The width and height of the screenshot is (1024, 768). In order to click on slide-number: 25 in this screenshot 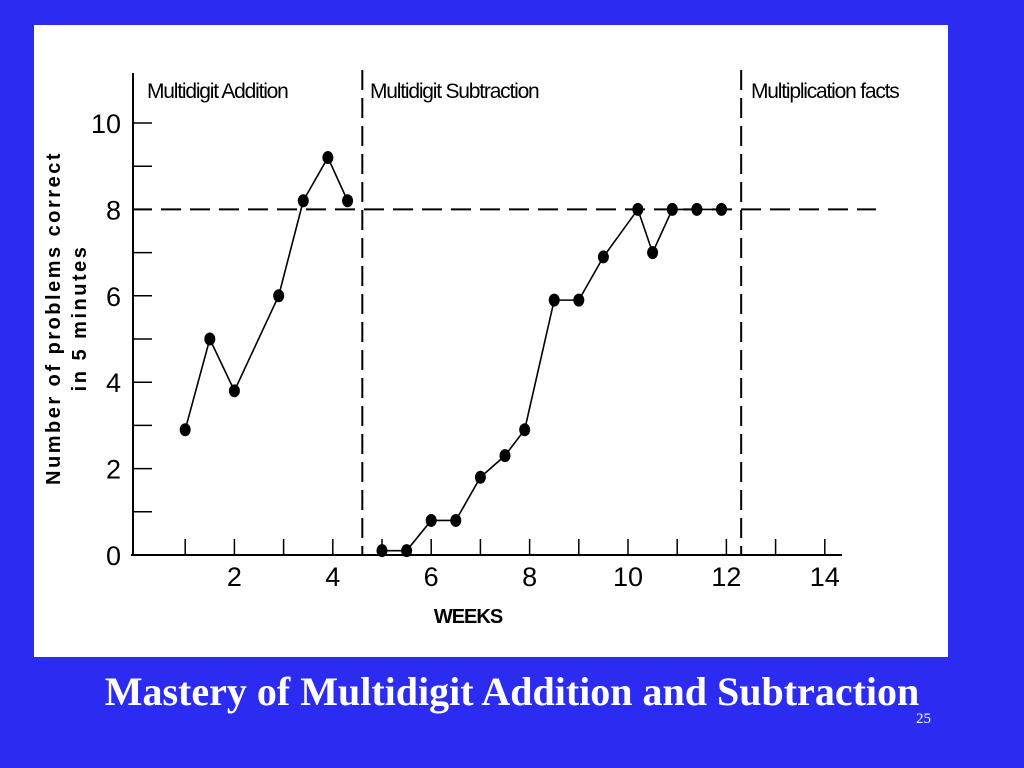, I will do `click(923, 719)`.